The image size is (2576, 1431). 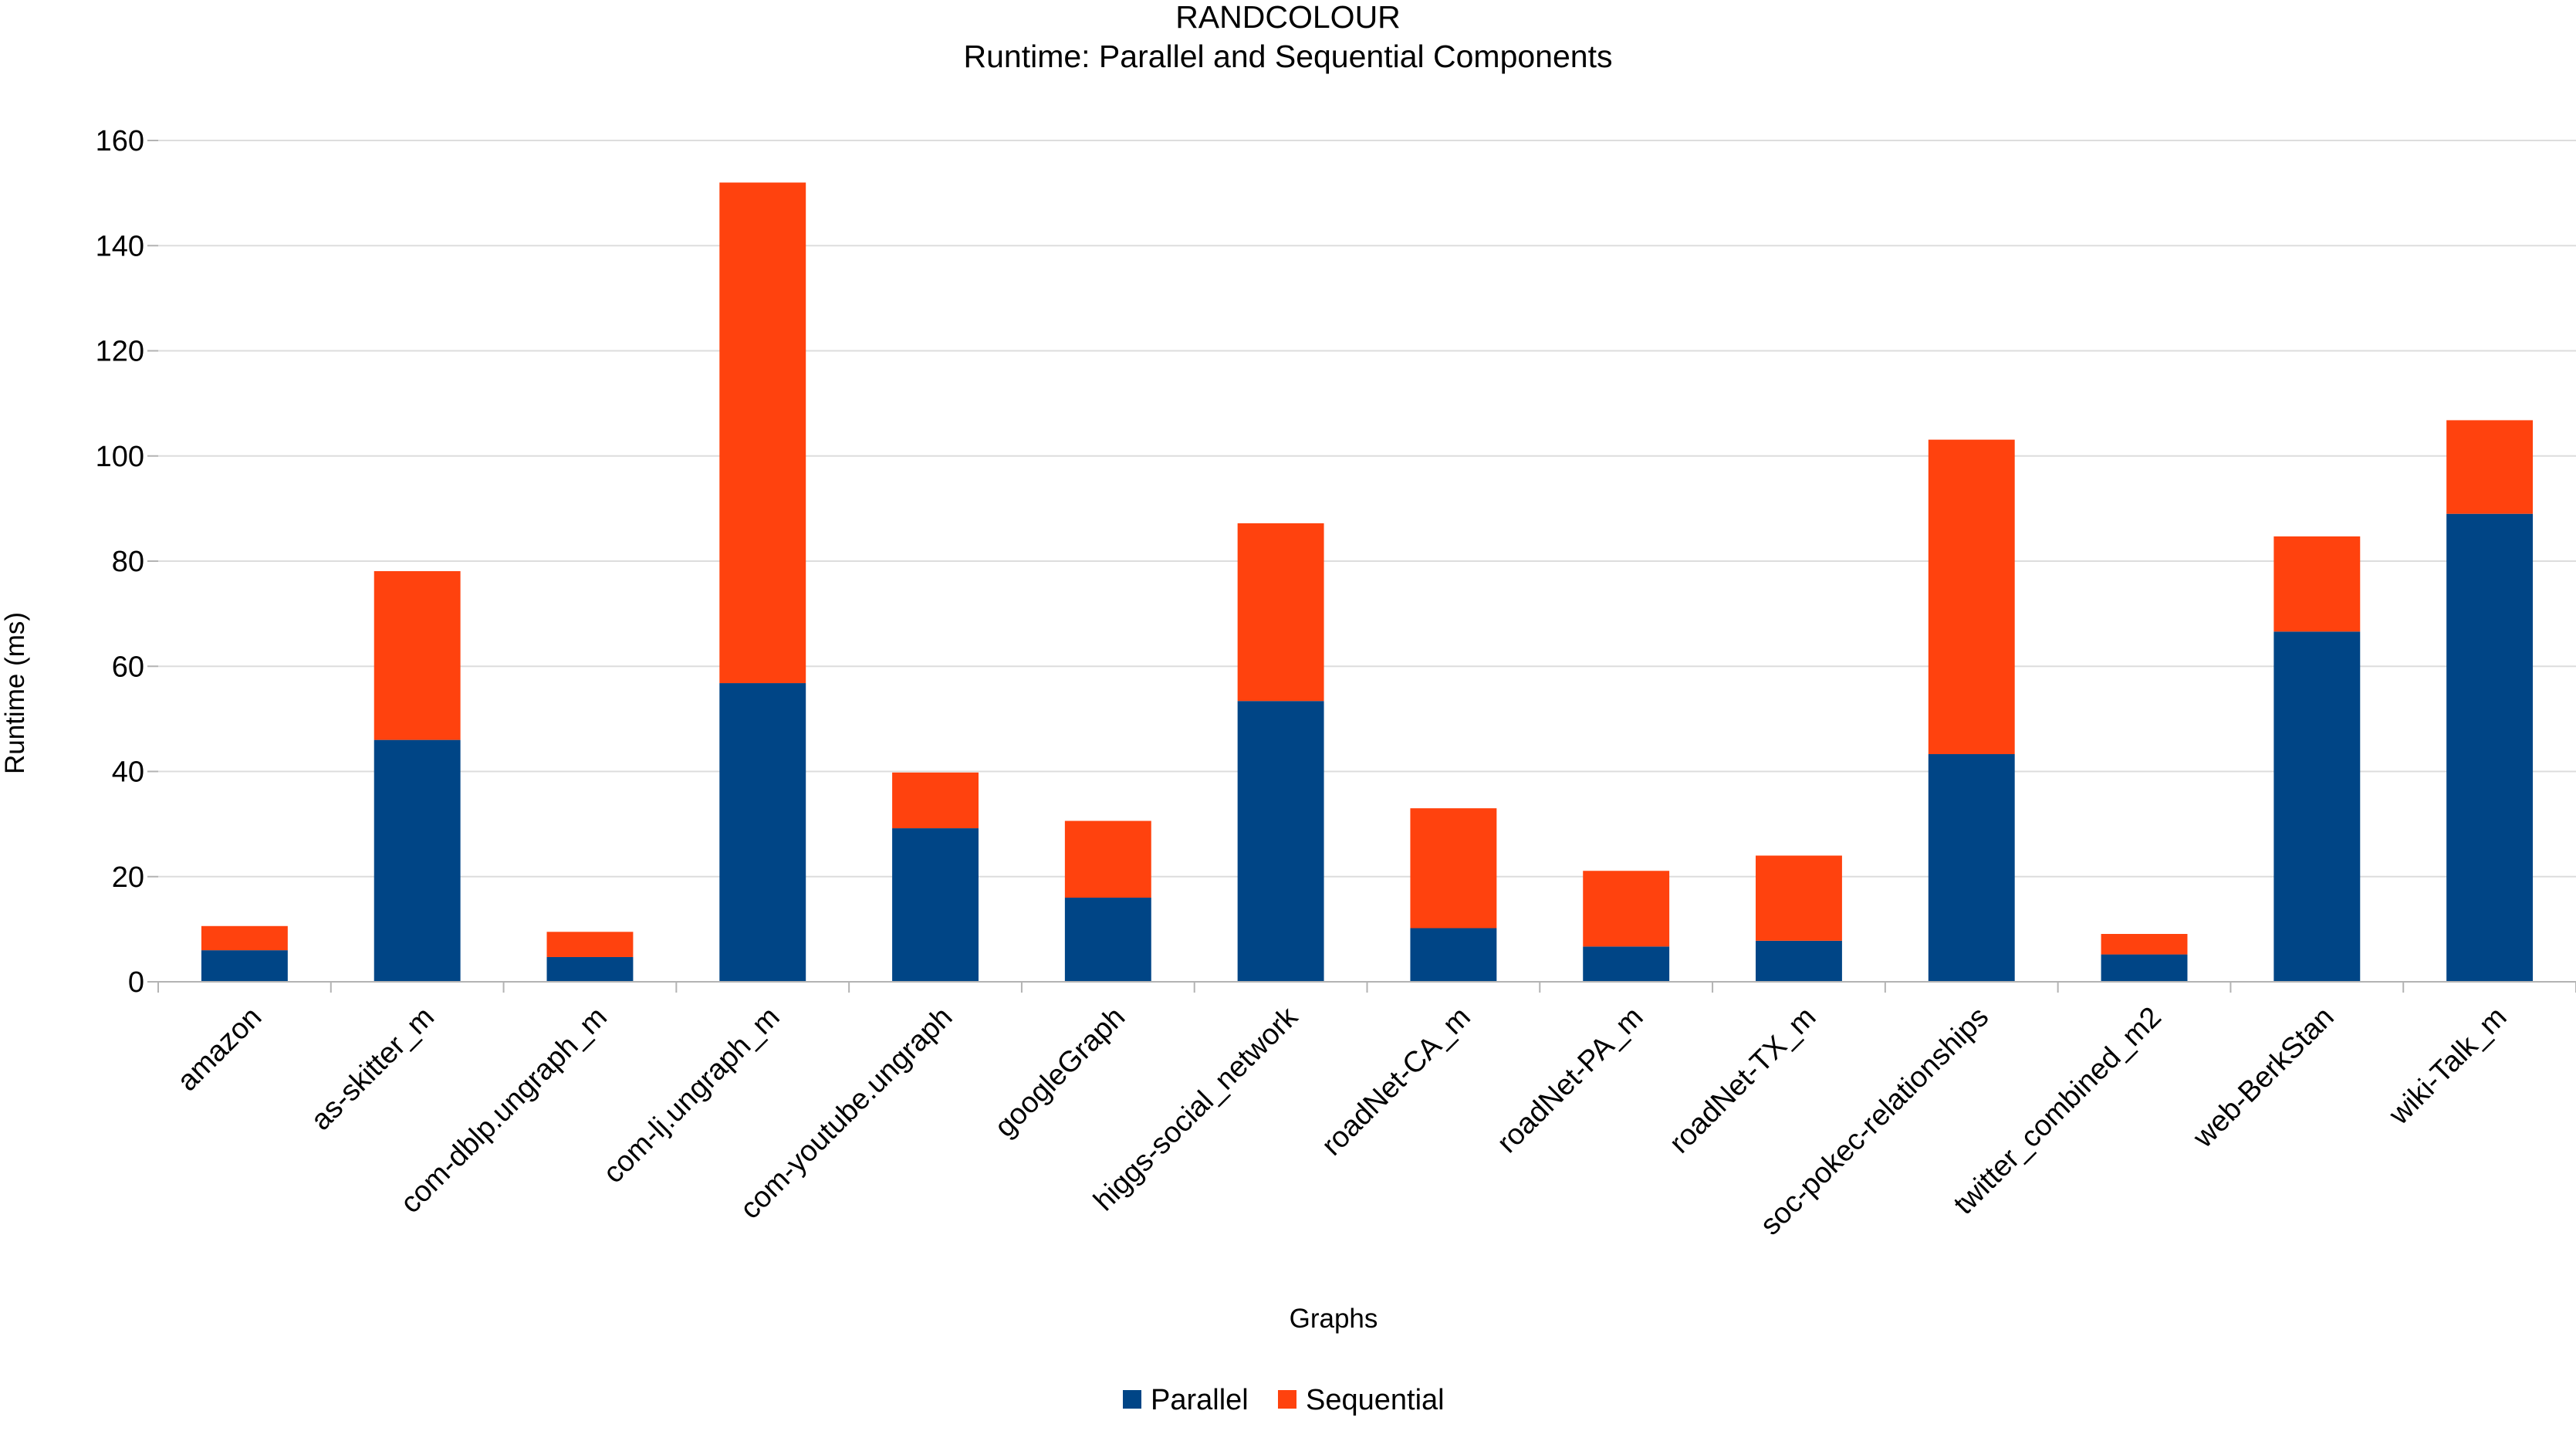 I want to click on y-tick-label: 120, so click(x=120, y=352).